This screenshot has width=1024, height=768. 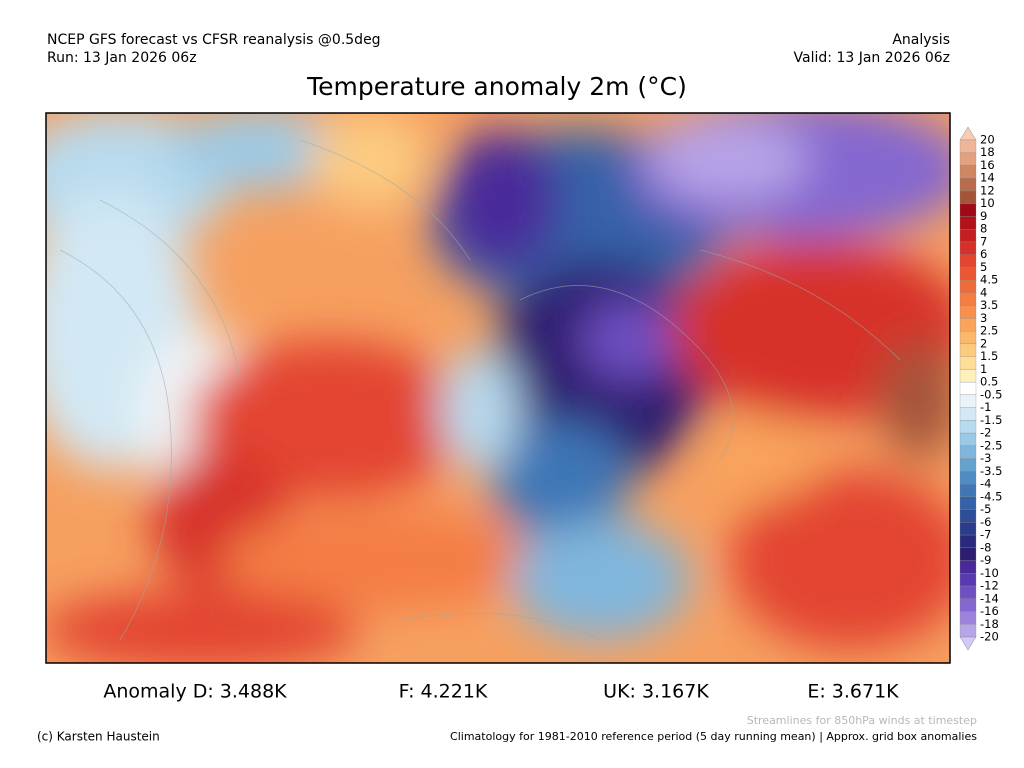 I want to click on colorbar-label: -12, so click(x=989, y=586).